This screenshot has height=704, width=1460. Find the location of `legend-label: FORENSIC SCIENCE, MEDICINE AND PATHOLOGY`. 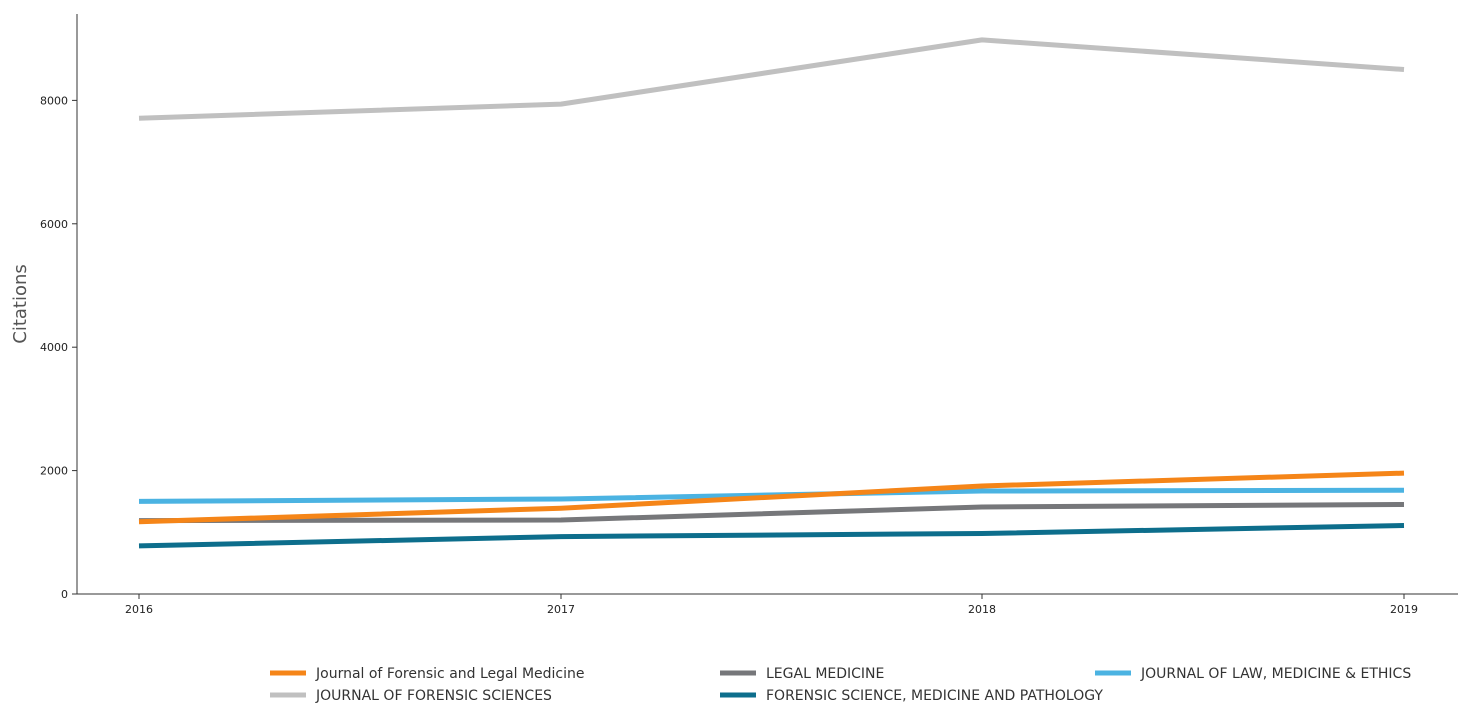

legend-label: FORENSIC SCIENCE, MEDICINE AND PATHOLOGY is located at coordinates (934, 696).